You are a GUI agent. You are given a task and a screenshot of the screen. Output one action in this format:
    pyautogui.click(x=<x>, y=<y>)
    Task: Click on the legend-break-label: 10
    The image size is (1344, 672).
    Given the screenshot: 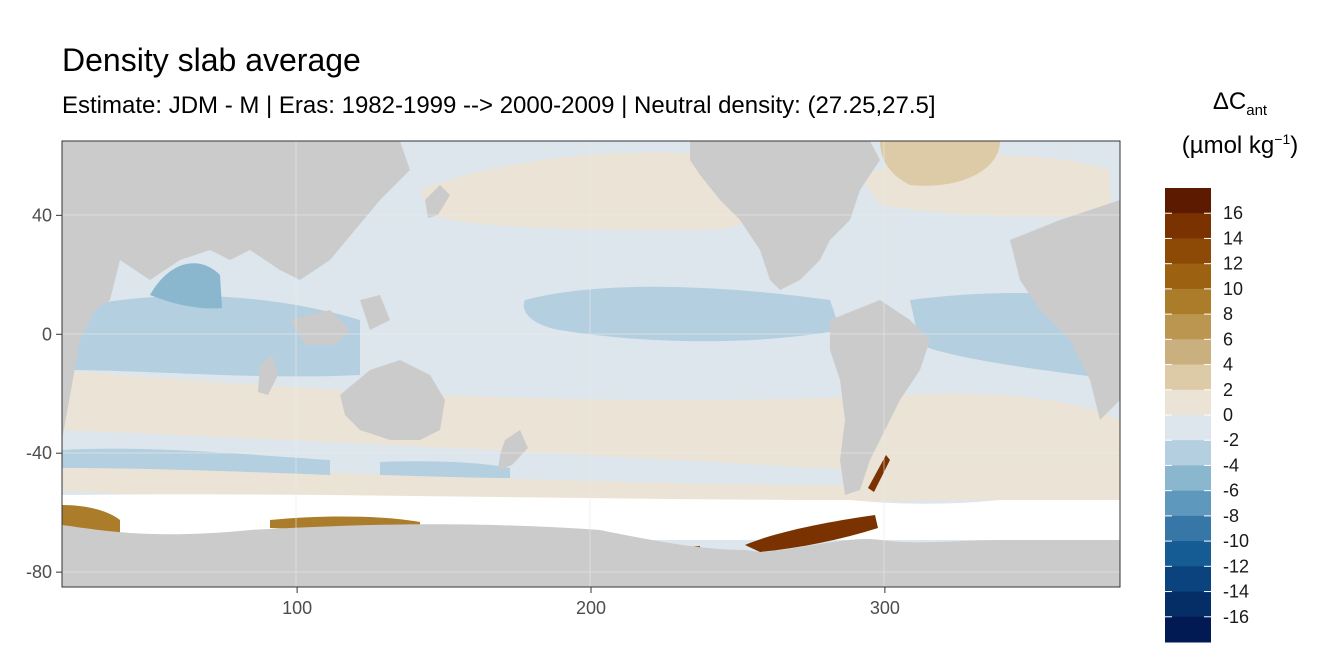 What is the action you would take?
    pyautogui.click(x=1233, y=289)
    